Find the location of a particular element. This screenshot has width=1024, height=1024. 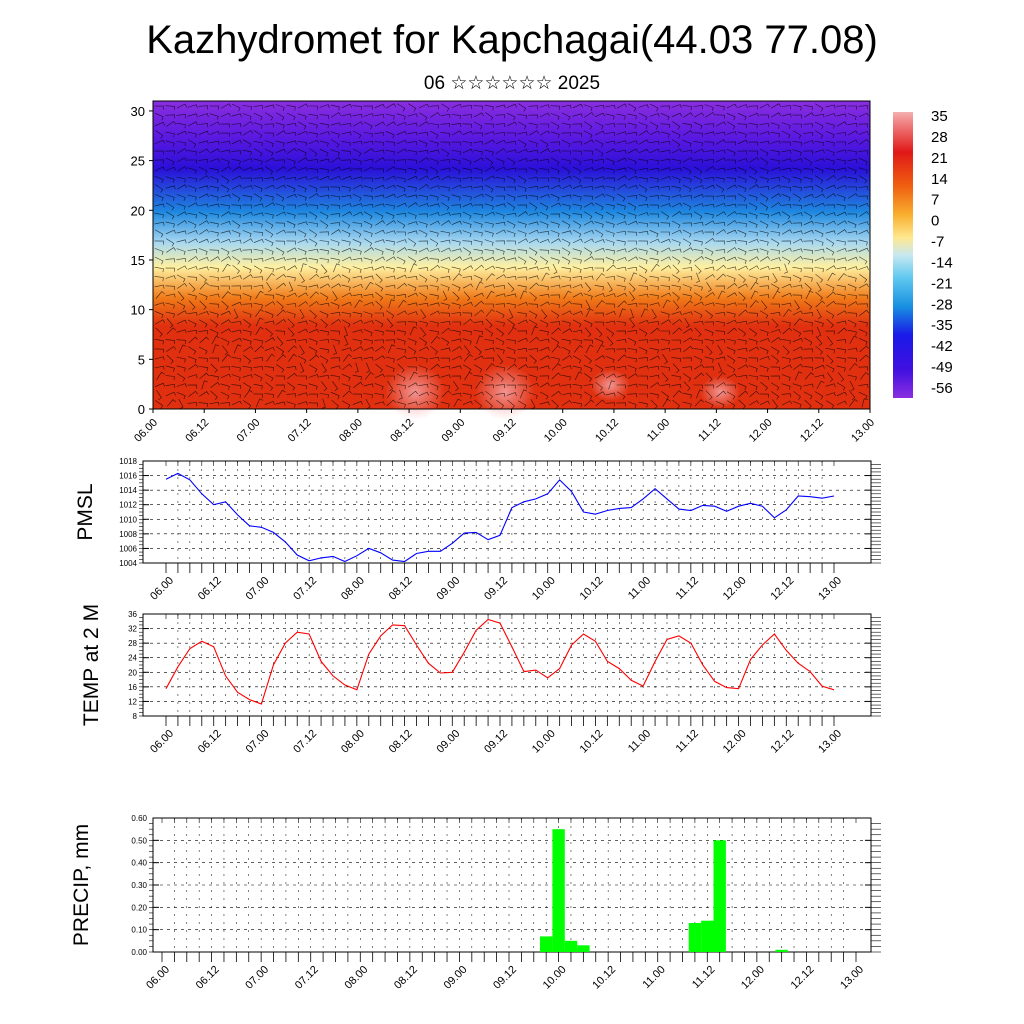

y-tick-label: 10 is located at coordinates (138, 310).